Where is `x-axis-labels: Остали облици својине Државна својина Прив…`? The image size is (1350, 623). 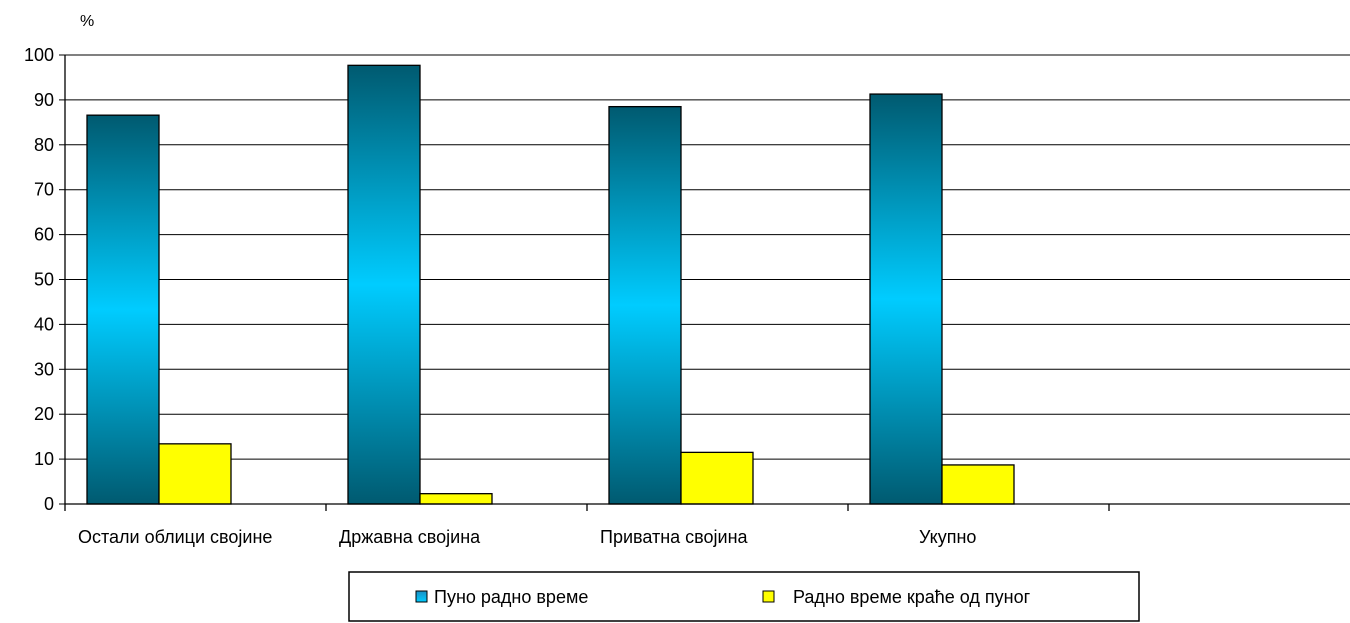
x-axis-labels: Остали облици својине Државна својина Прив… is located at coordinates (527, 537).